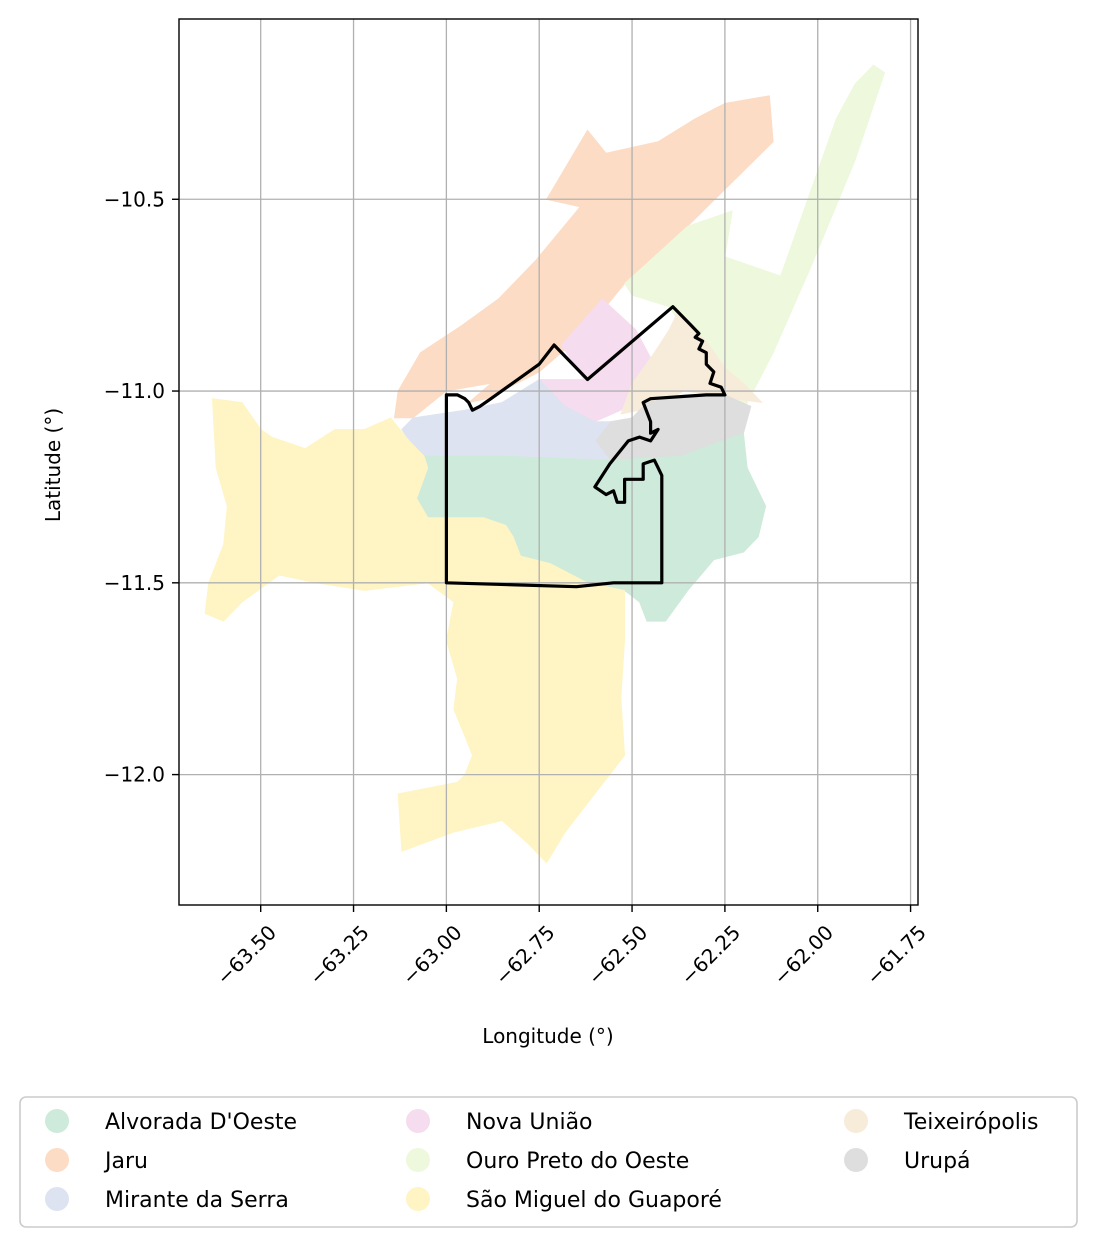 This screenshot has width=1096, height=1246. I want to click on y-tick-label: −11.0, so click(134, 391).